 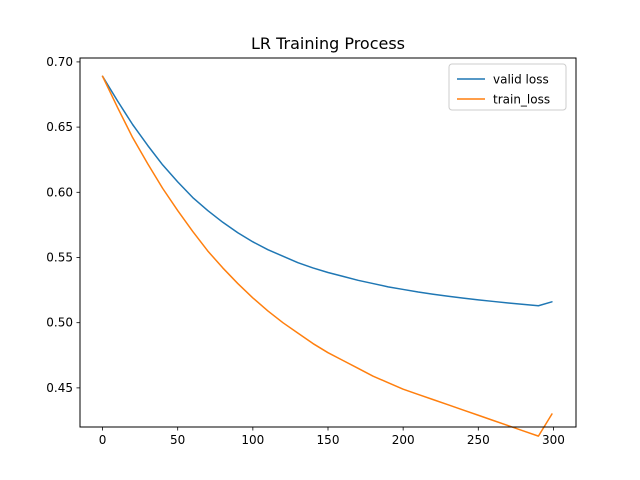 What do you see at coordinates (59, 257) in the screenshot?
I see `y-tick-label-2: 0.55` at bounding box center [59, 257].